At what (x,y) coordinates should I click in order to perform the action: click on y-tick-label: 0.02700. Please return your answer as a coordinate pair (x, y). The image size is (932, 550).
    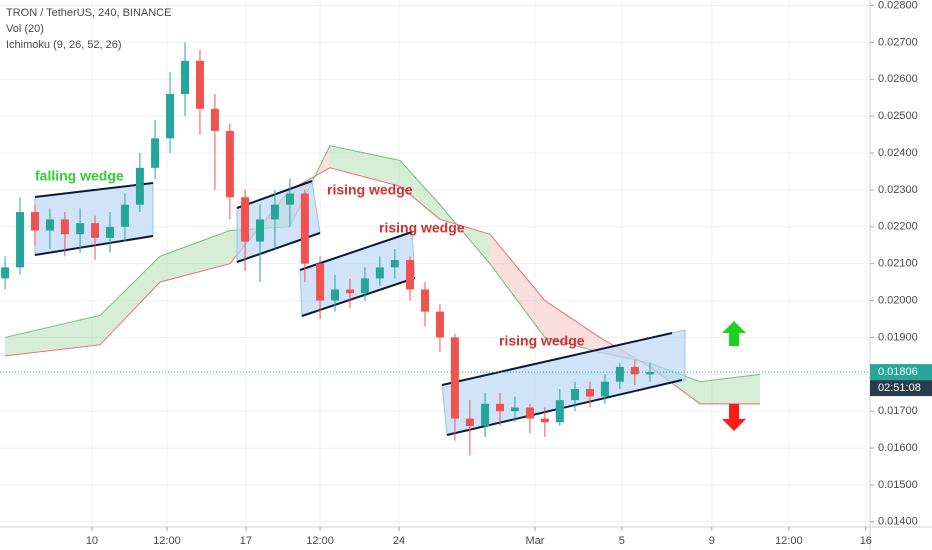
    Looking at the image, I should click on (898, 42).